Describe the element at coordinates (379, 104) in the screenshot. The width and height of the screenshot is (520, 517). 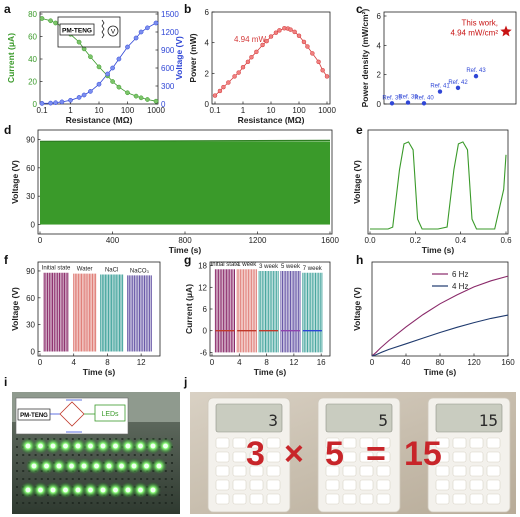
I see `c-ytick-label: 0` at that location.